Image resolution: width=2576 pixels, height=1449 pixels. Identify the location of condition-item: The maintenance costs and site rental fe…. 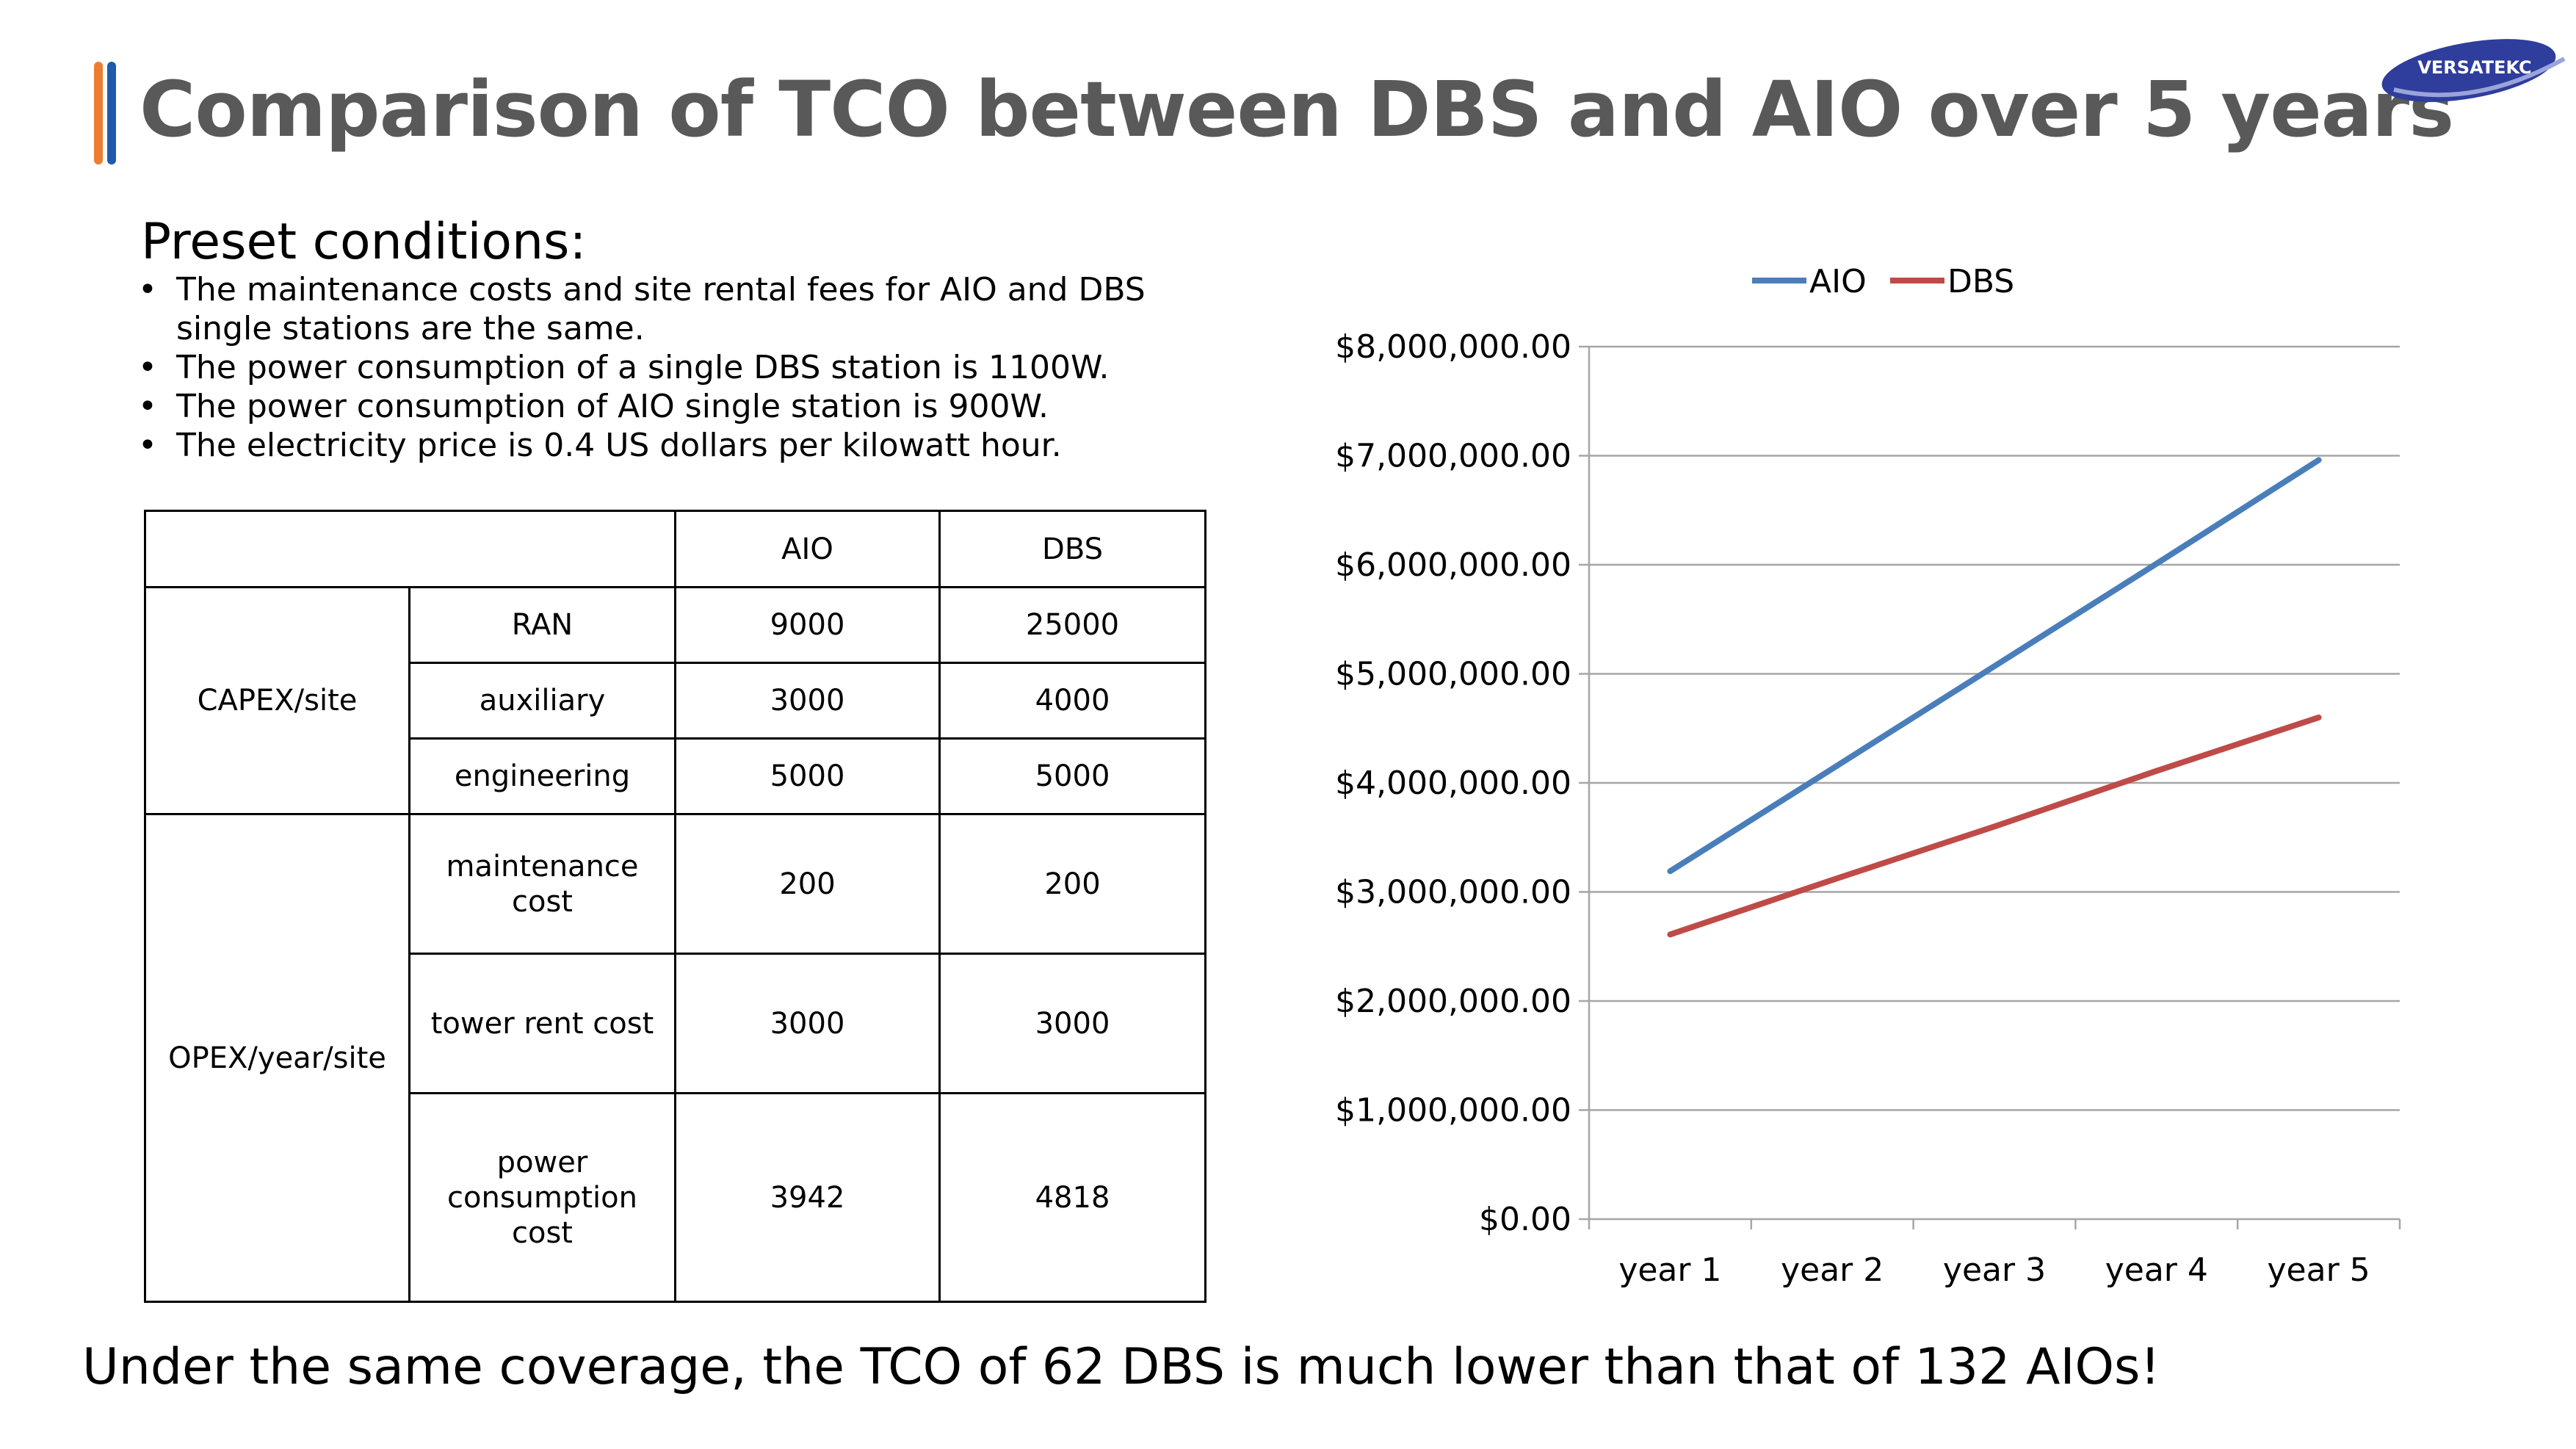
(689, 309).